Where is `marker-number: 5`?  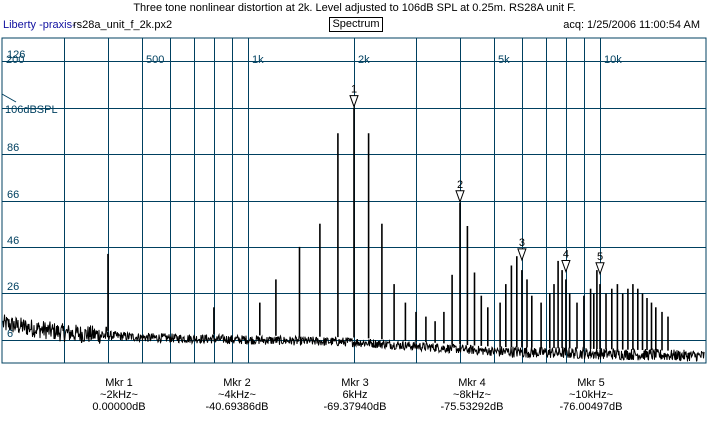 marker-number: 5 is located at coordinates (600, 257).